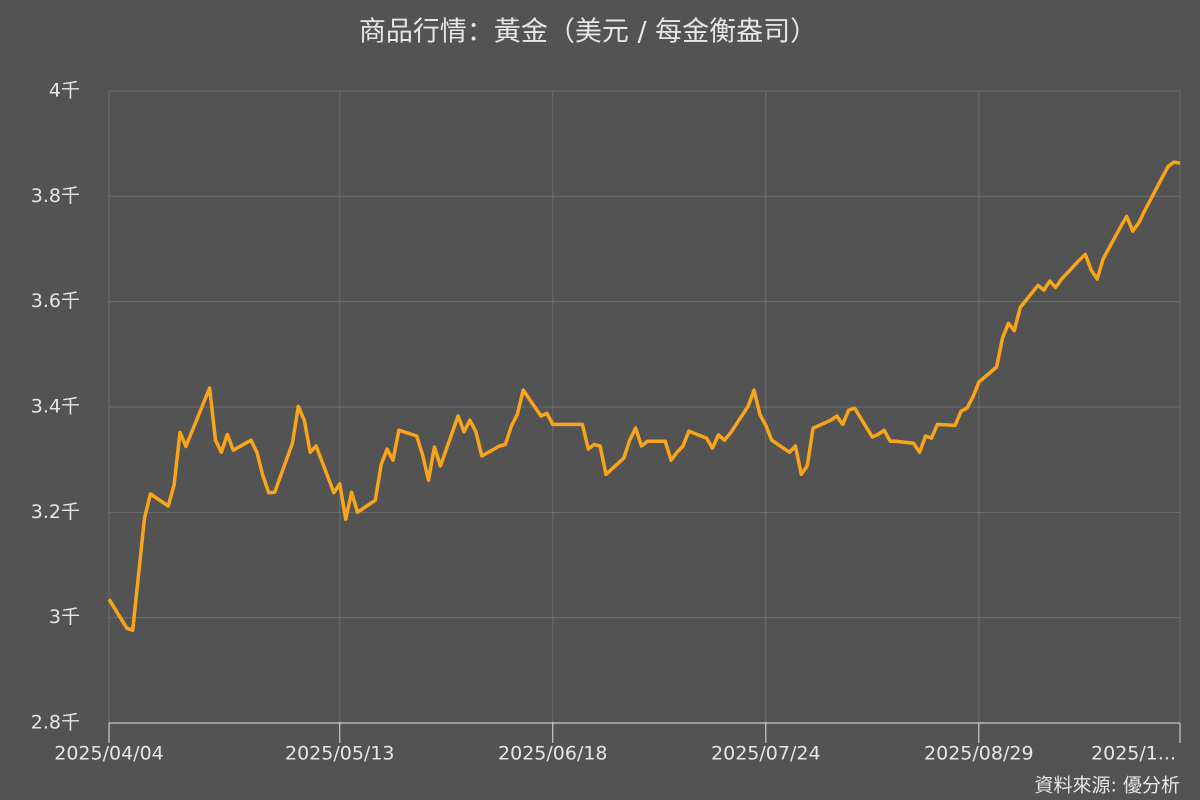 Image resolution: width=1200 pixels, height=800 pixels. Describe the element at coordinates (1107, 786) in the screenshot. I see `source: 資料來源: 優分析` at that location.